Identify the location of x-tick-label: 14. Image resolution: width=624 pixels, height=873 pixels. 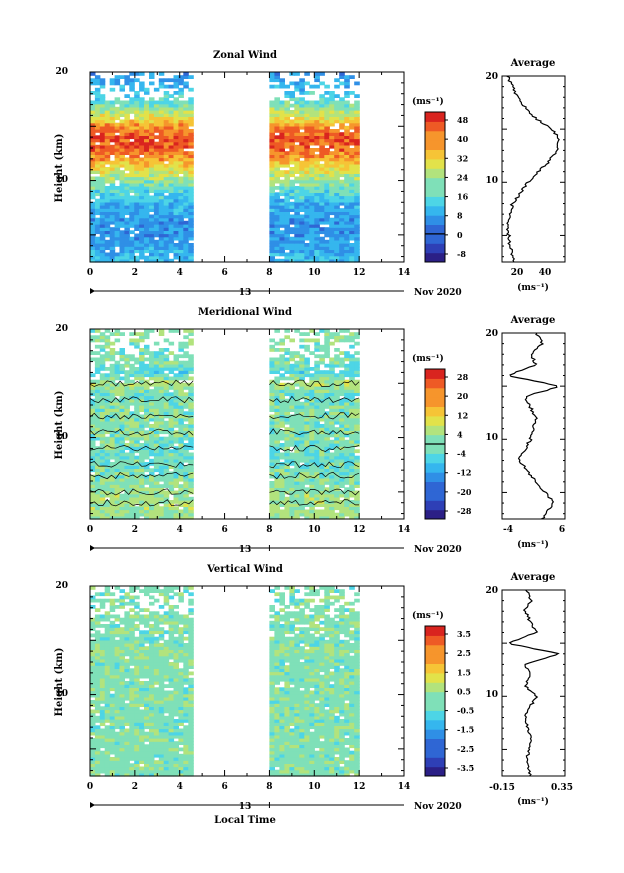
(404, 273).